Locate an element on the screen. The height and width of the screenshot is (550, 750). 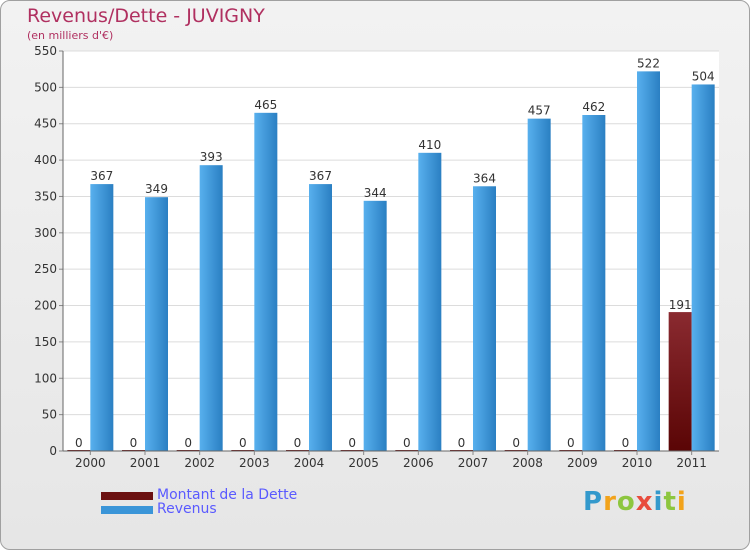
data-label-dette-2009: 0 is located at coordinates (571, 443).